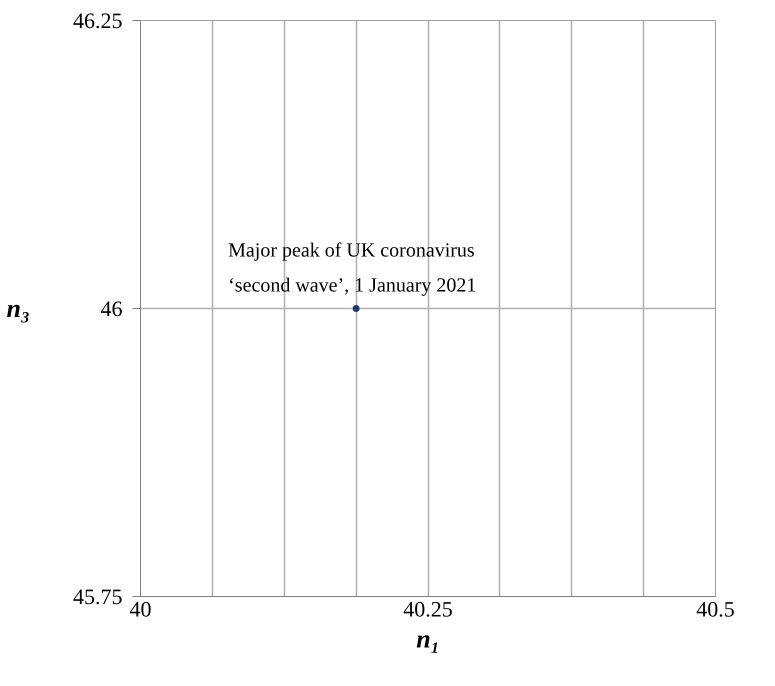 This screenshot has height=686, width=775. Describe the element at coordinates (141, 609) in the screenshot. I see `x-tick-label: 40` at that location.